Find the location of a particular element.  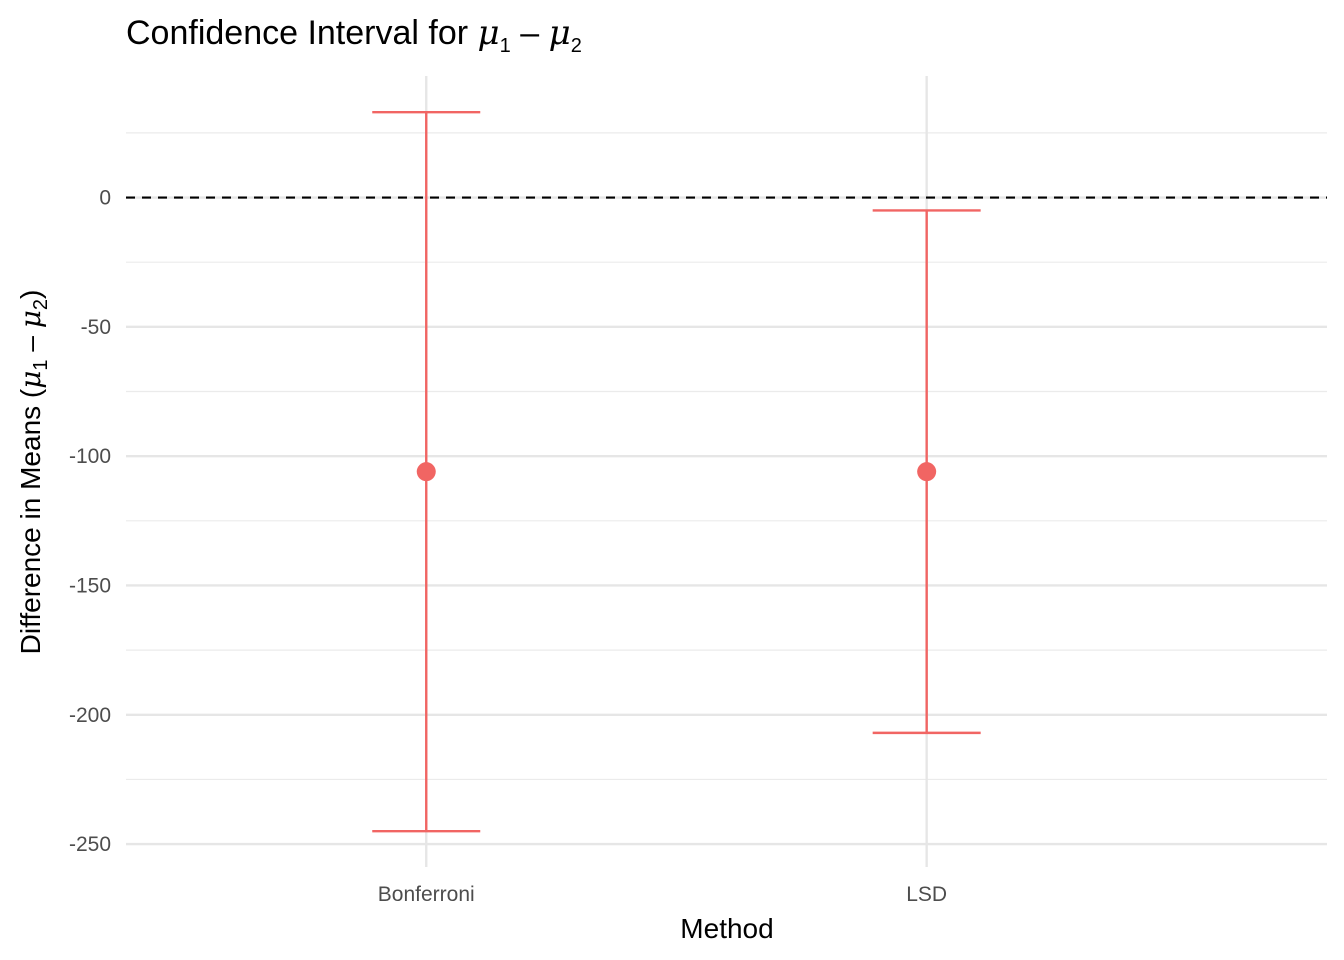

y-axis-title: Difference in Means (μ1 – μ2) is located at coordinates (33, 472).